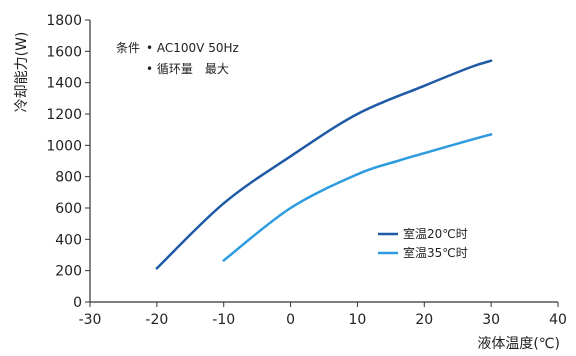 This screenshot has height=356, width=576. I want to click on y-tick-label: 1000, so click(64, 146).